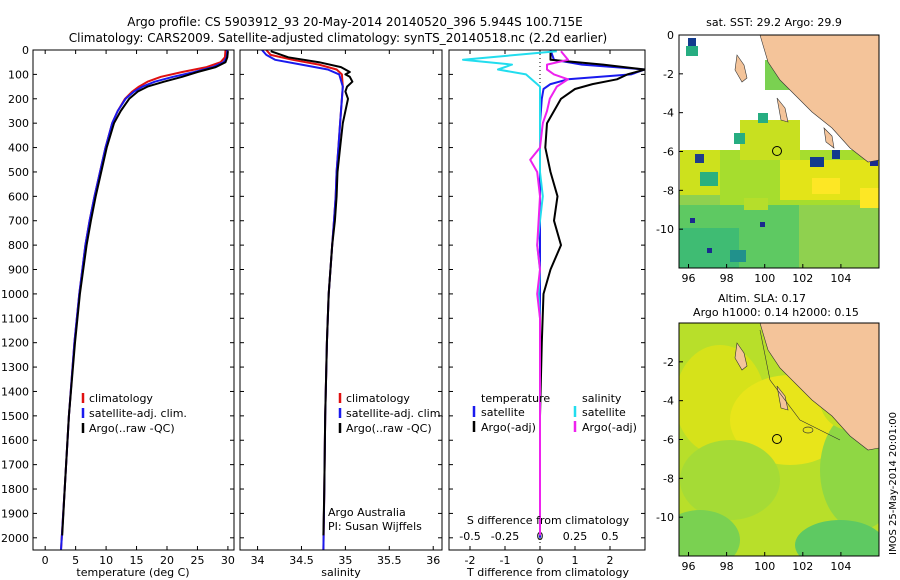  Describe the element at coordinates (18, 148) in the screenshot. I see `depth-tick-label: 400` at that location.